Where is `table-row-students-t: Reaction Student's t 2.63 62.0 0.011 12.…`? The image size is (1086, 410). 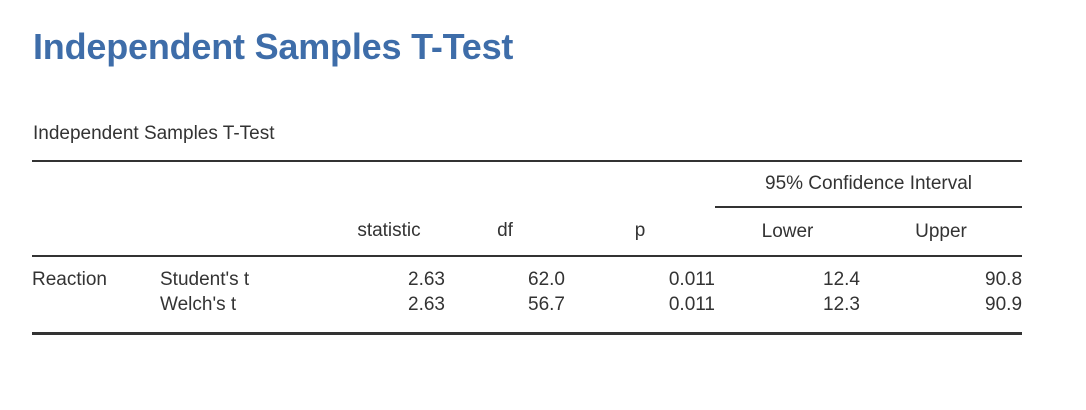 table-row-students-t: Reaction Student's t 2.63 62.0 0.011 12.… is located at coordinates (527, 275).